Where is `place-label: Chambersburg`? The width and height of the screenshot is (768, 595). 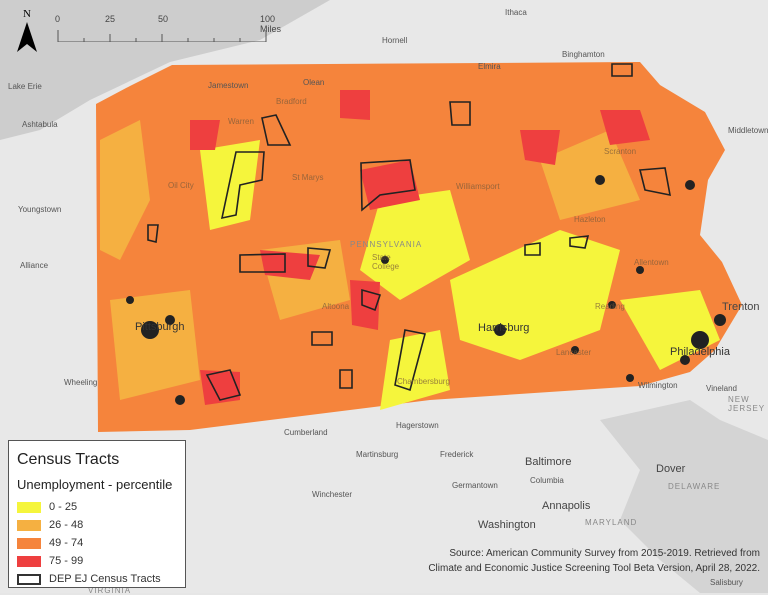 place-label: Chambersburg is located at coordinates (423, 381).